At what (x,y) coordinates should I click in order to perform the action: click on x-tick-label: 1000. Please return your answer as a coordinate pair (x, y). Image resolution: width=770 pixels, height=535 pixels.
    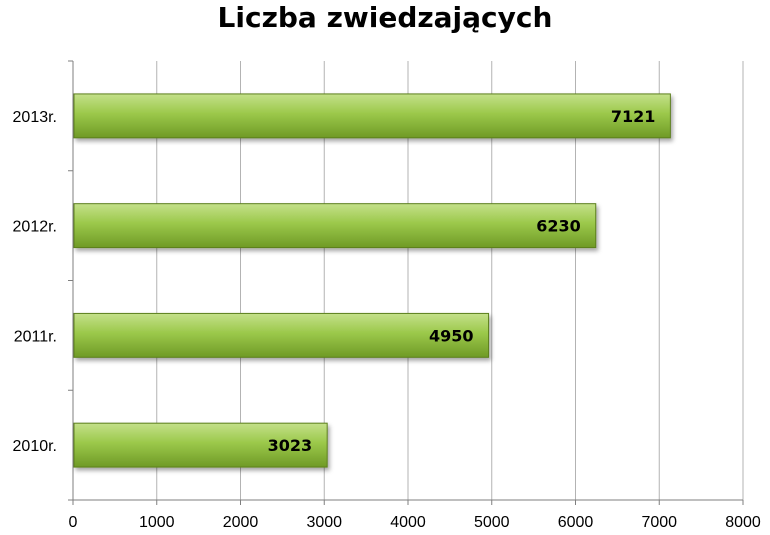
    Looking at the image, I should click on (157, 522).